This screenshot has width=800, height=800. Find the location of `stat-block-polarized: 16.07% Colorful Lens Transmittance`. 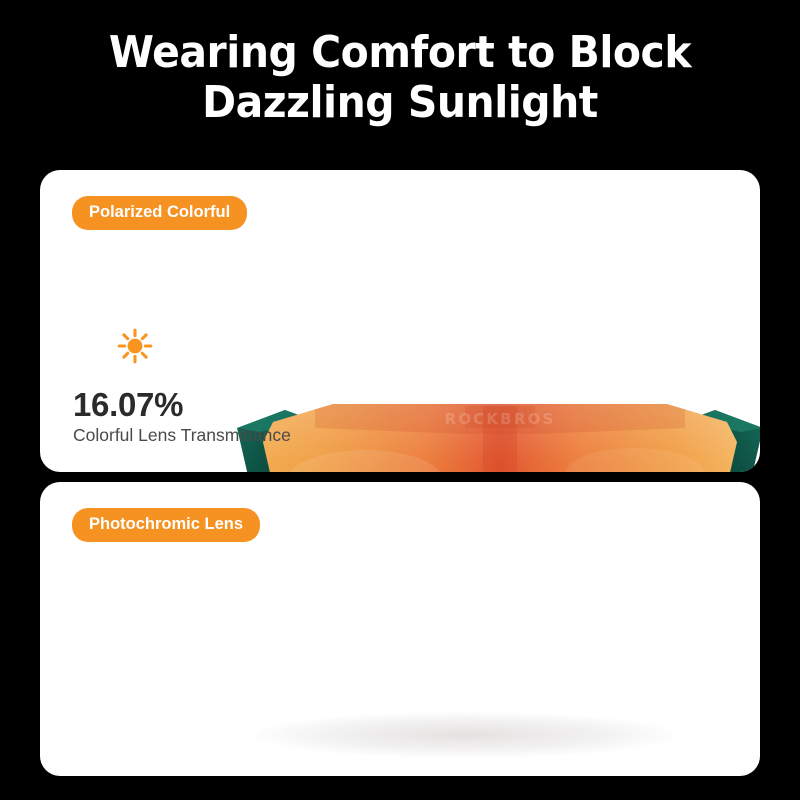

stat-block-polarized: 16.07% Colorful Lens Transmittance is located at coordinates (182, 415).